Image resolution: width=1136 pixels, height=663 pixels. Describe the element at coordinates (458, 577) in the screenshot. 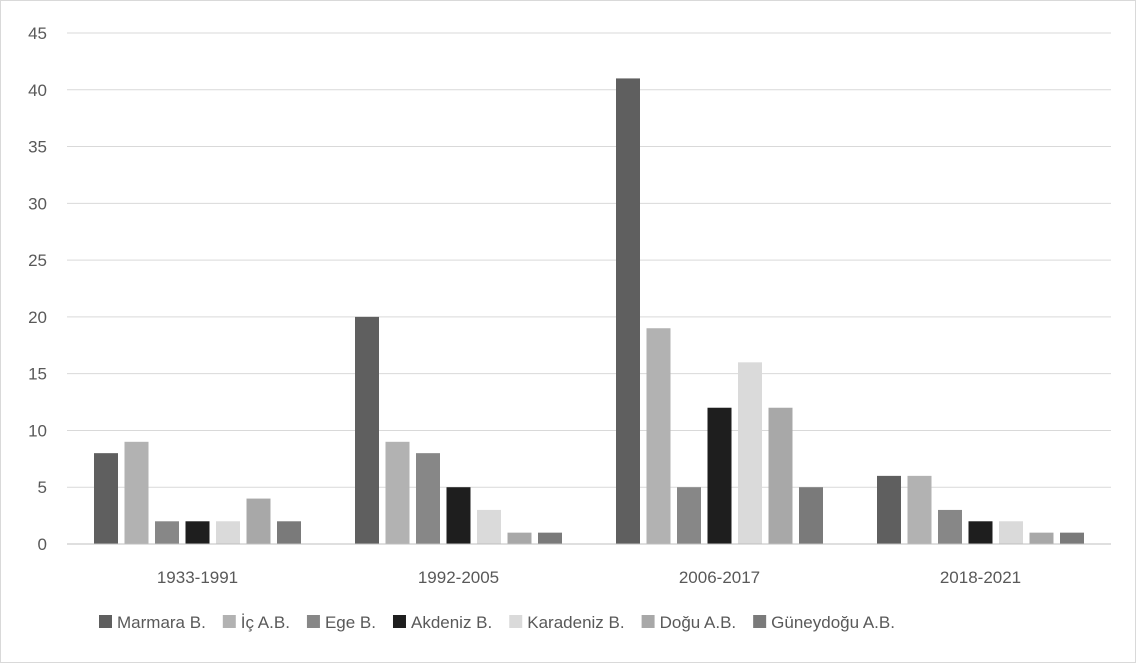

I see `x-tick-label: 1992-2005` at that location.